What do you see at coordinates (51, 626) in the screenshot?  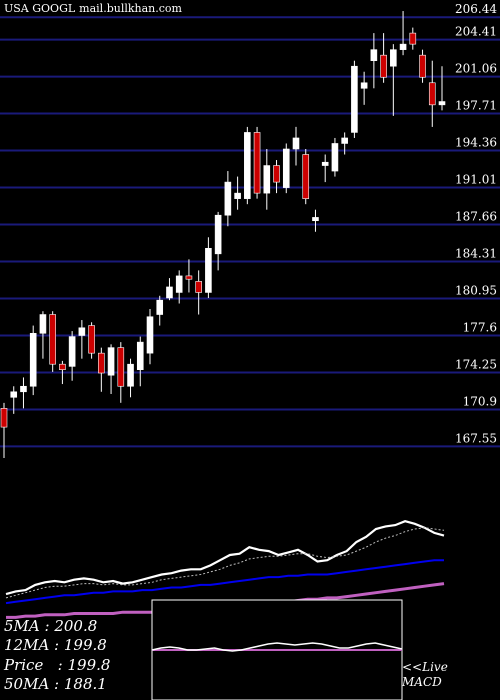 I see `ma5-readout: 5MA : 200.8` at bounding box center [51, 626].